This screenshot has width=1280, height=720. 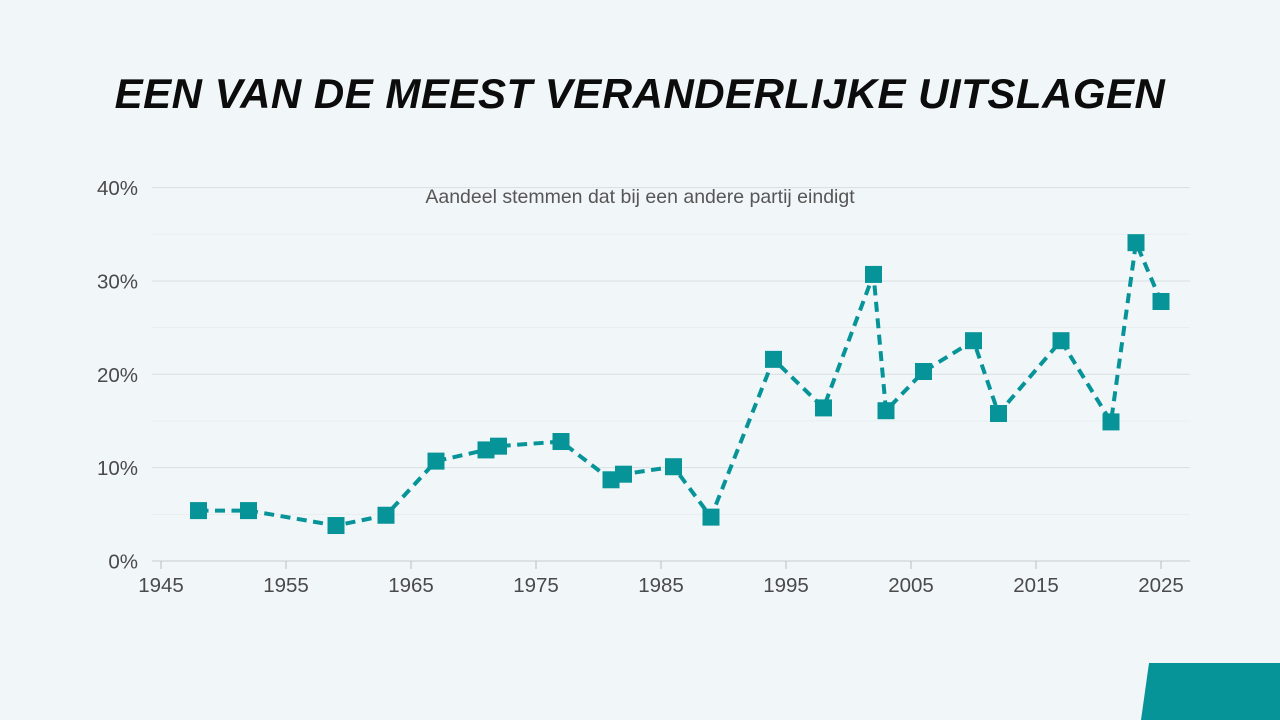 What do you see at coordinates (1161, 585) in the screenshot?
I see `svg-text: 2025` at bounding box center [1161, 585].